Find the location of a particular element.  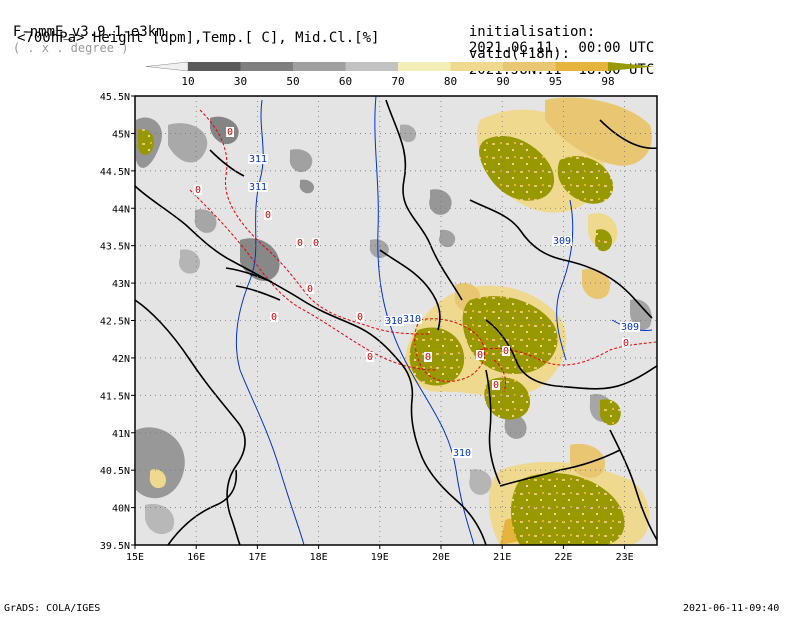

model-name: F-nmmE_v3.9.1-e3km is located at coordinates (88, 32).